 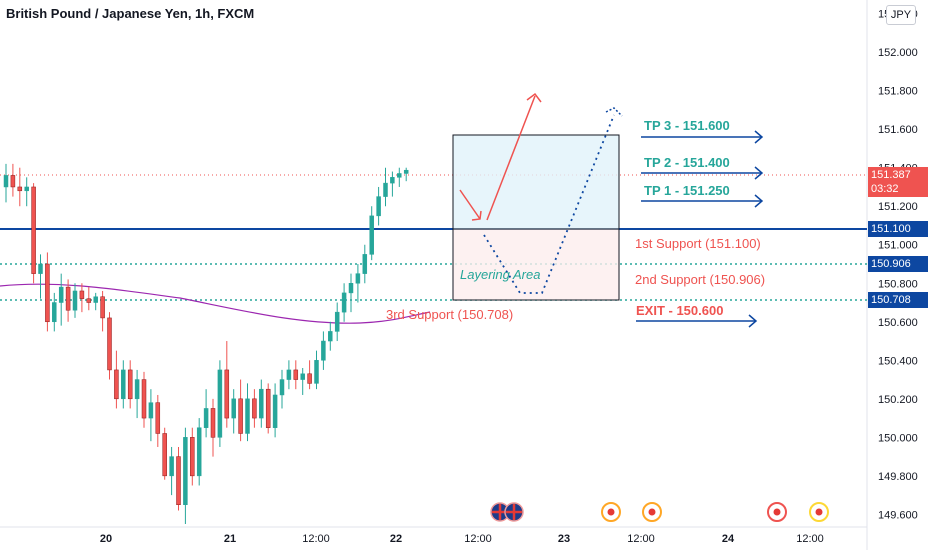 I want to click on y-tick-label: 149.800, so click(x=898, y=477).